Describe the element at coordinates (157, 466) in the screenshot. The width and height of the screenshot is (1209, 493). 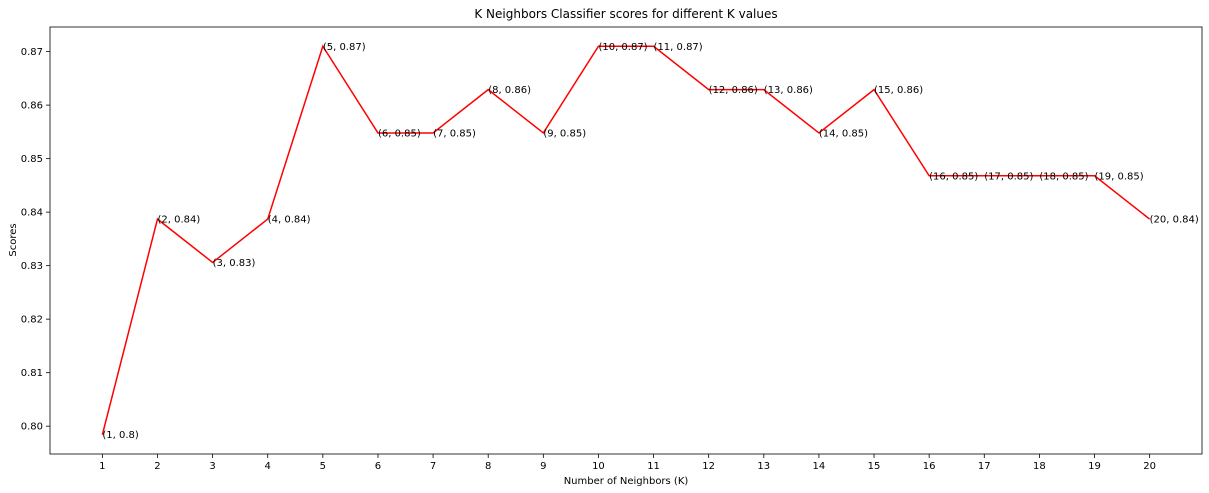
I see `x-tick-label: 2` at that location.